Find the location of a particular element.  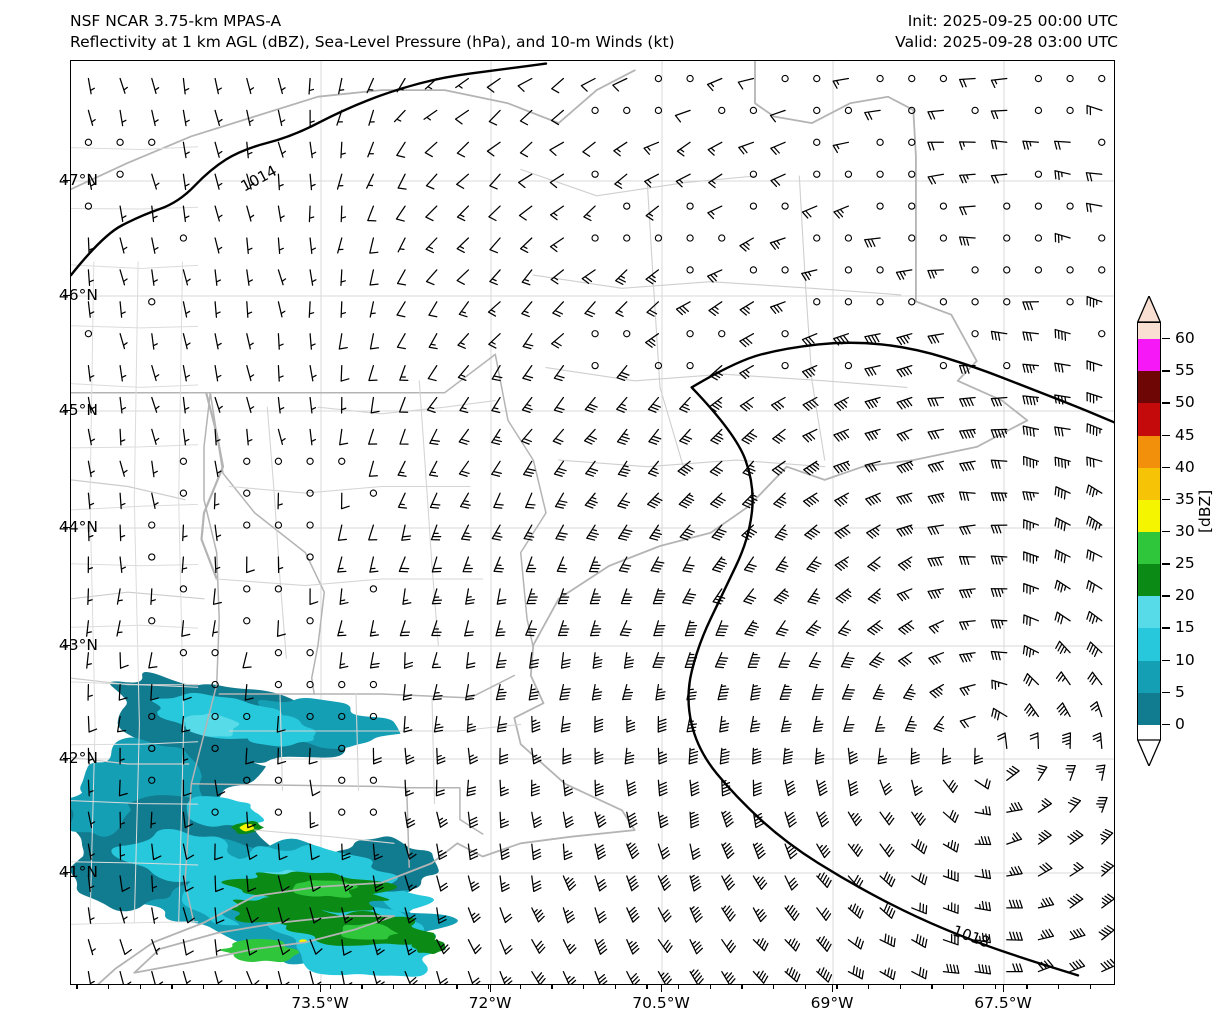

reflectivity-colorbar: 0 5 10 15 20 25 30 35 40 45 50 55 60 is located at coordinates (1166, 531).